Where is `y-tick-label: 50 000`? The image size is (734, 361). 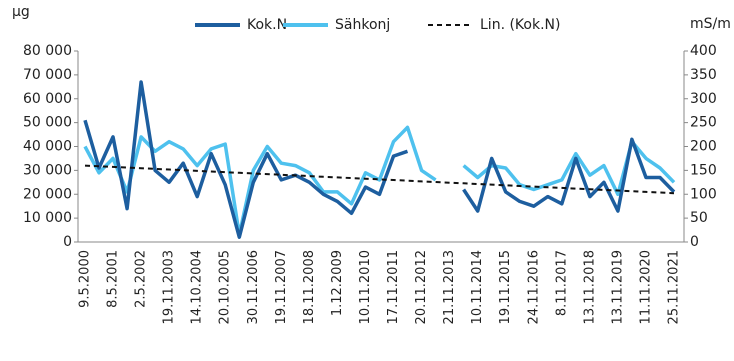
y-tick-label: 50 000 is located at coordinates (47, 123).